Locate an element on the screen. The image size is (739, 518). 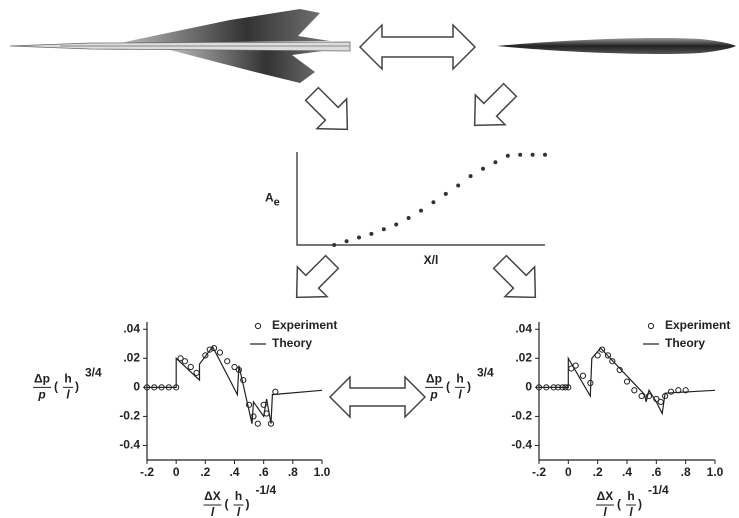
axes is located at coordinates (420, 199).